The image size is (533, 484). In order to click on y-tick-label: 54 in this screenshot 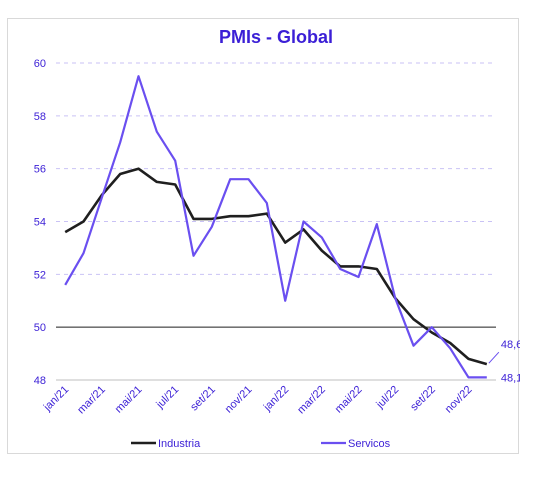, I will do `click(40, 223)`.